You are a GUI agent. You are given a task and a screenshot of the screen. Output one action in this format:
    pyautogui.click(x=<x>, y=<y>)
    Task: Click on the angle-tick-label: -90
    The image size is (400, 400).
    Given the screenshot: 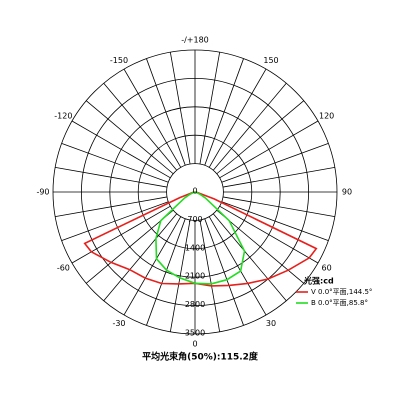 What is the action you would take?
    pyautogui.click(x=42, y=192)
    